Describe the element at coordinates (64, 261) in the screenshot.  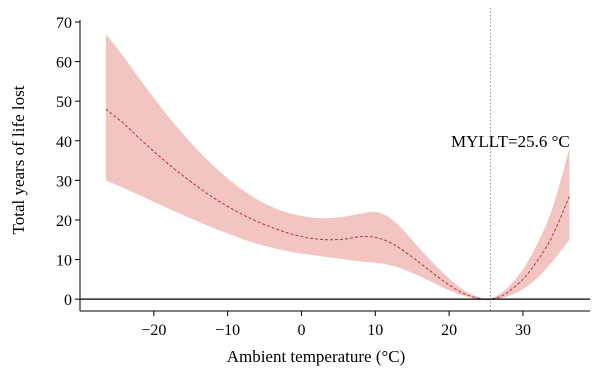
I see `y-tick-label: 10` at that location.